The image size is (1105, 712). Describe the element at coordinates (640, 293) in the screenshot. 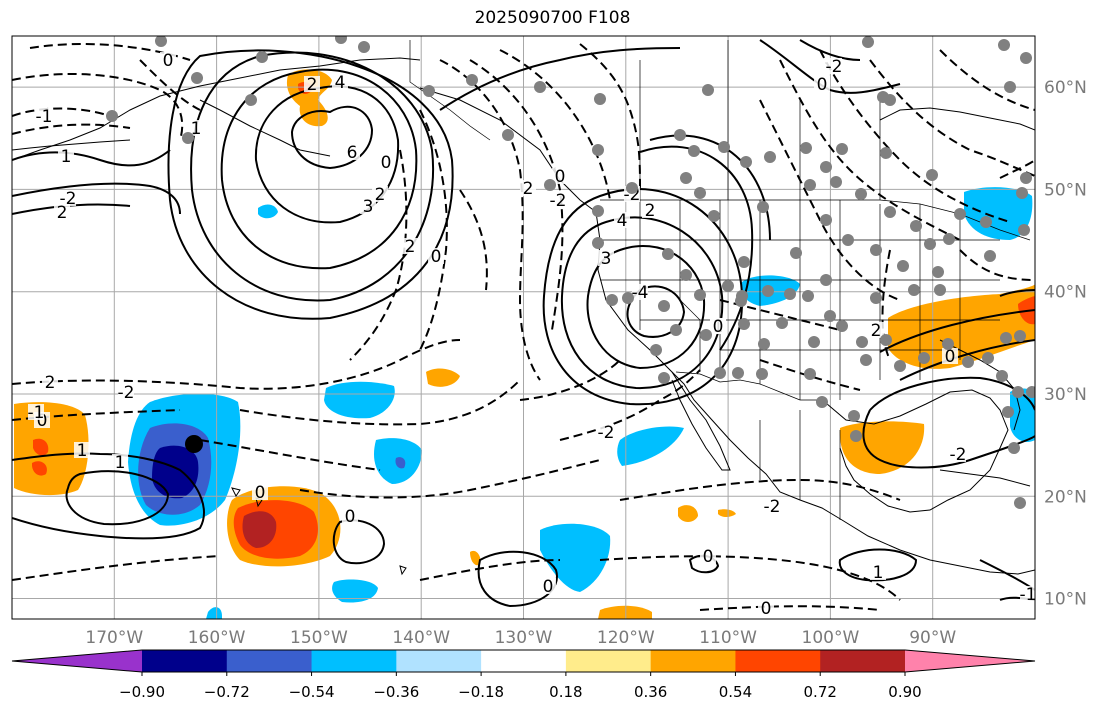

I see `contour-label: -4` at that location.